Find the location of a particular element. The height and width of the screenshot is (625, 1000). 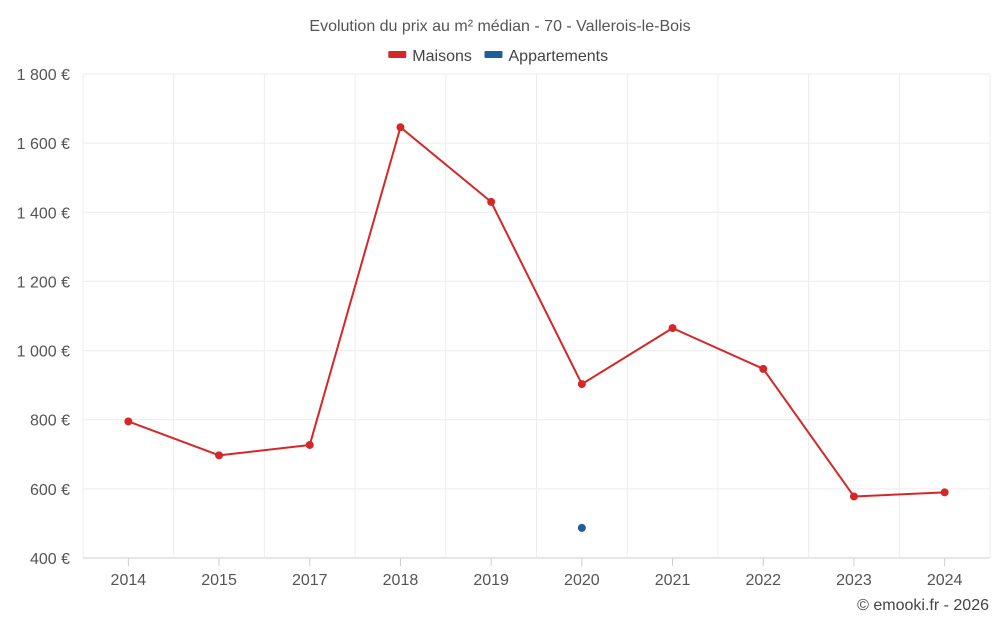

x-tick-label: 2017 is located at coordinates (310, 580).